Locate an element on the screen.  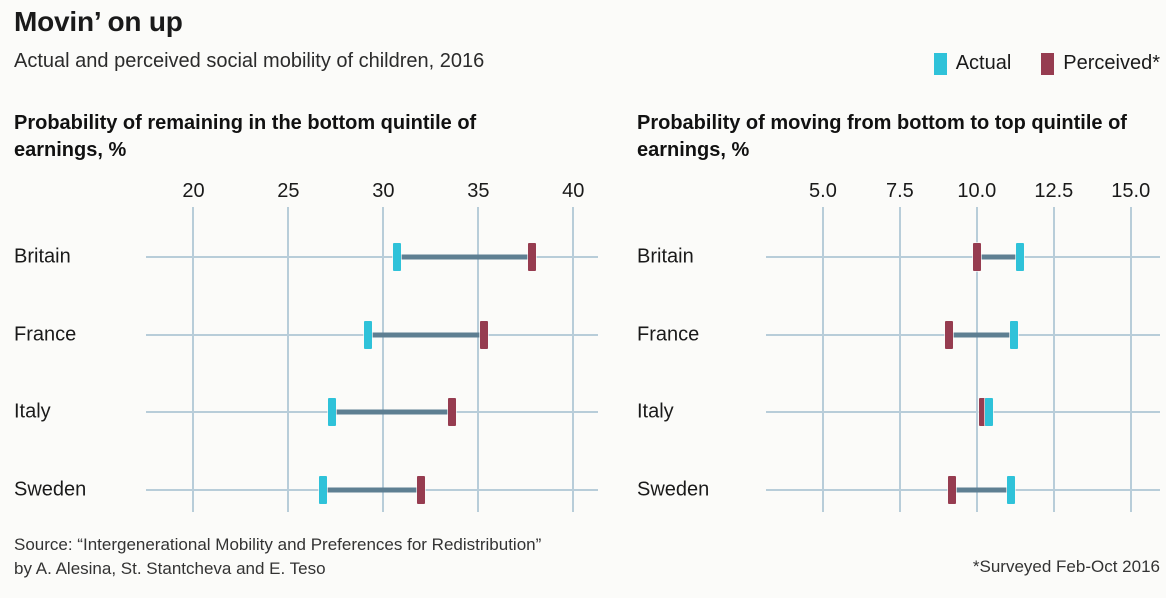
axis-tick-label: 20 is located at coordinates (193, 191).